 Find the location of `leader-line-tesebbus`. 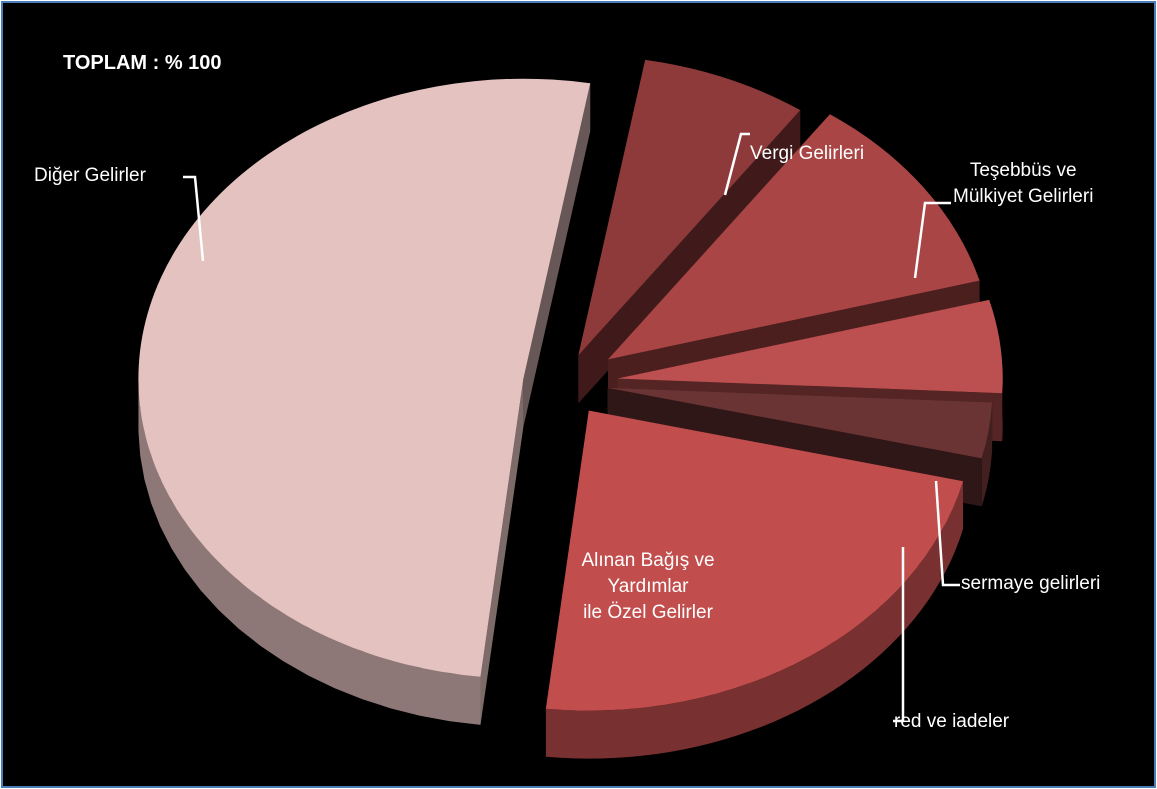

leader-line-tesebbus is located at coordinates (932, 240).